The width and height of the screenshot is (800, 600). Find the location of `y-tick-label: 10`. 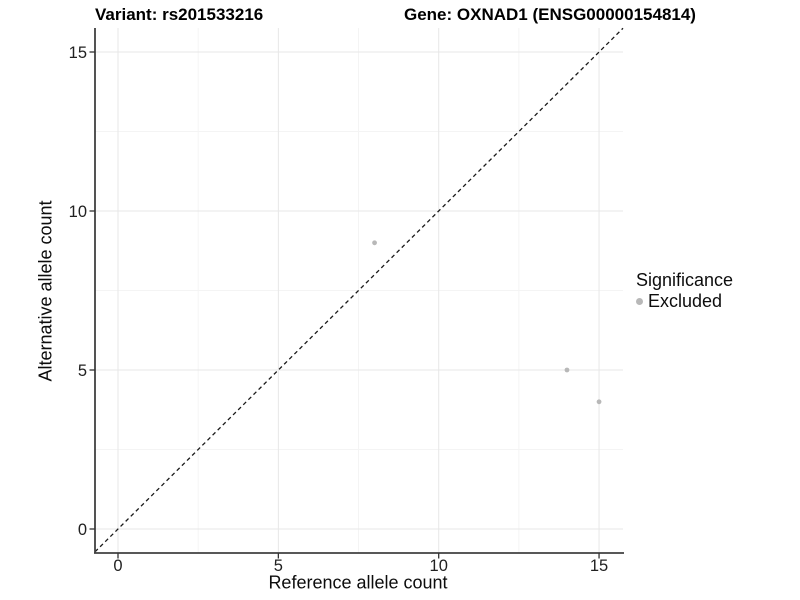

y-tick-label: 10 is located at coordinates (78, 212).